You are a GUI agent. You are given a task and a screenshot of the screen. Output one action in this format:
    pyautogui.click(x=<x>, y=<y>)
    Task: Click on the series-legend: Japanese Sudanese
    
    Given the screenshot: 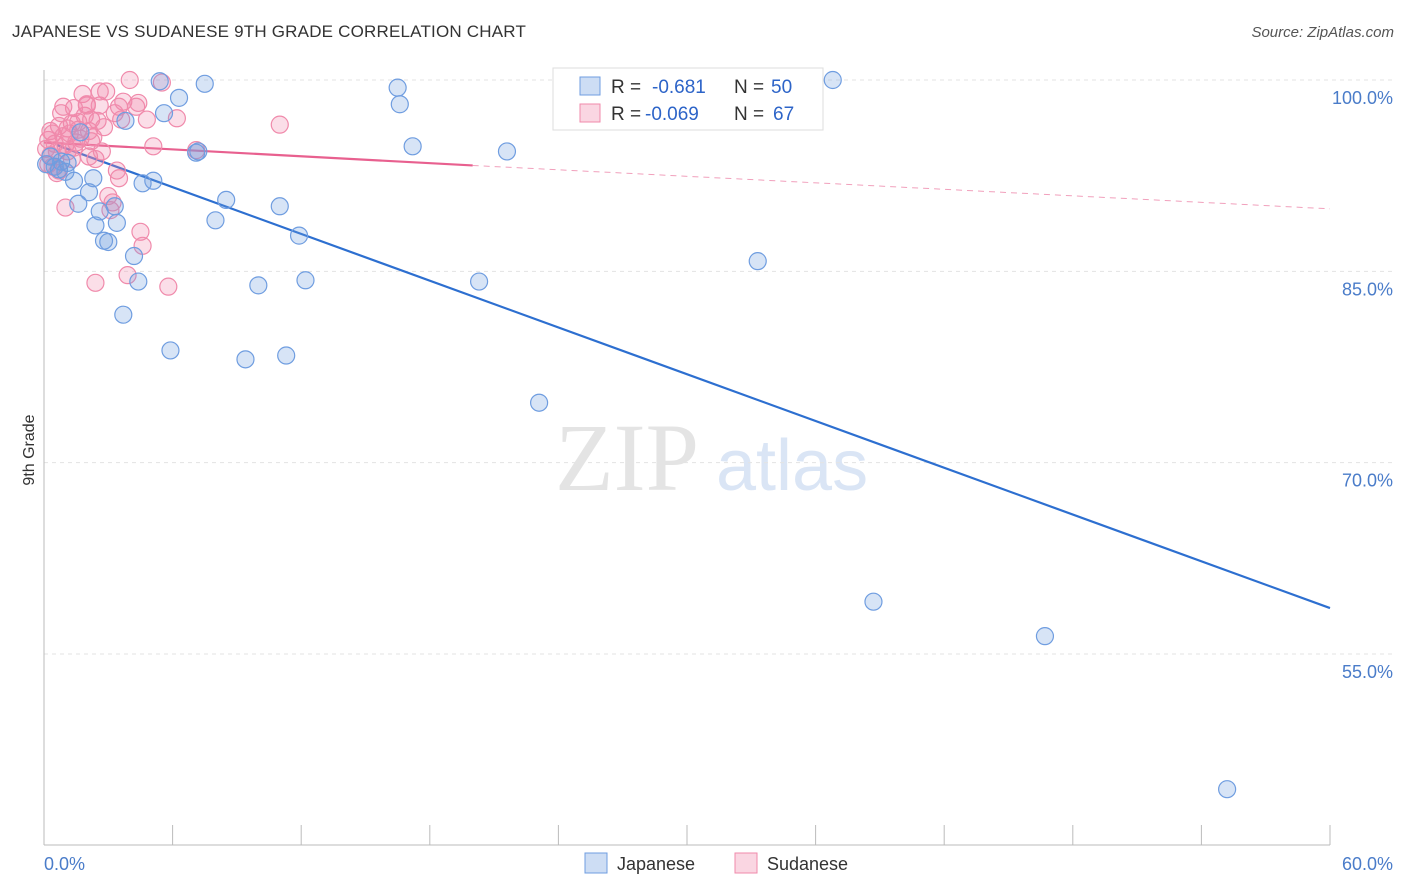 What is the action you would take?
    pyautogui.click(x=716, y=863)
    